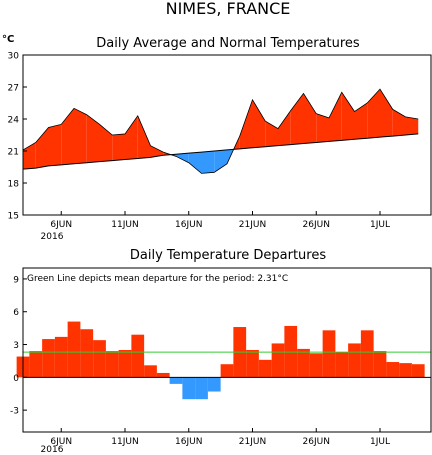  Describe the element at coordinates (228, 9) in the screenshot. I see `page-title: NIMES, FRANCE` at that location.